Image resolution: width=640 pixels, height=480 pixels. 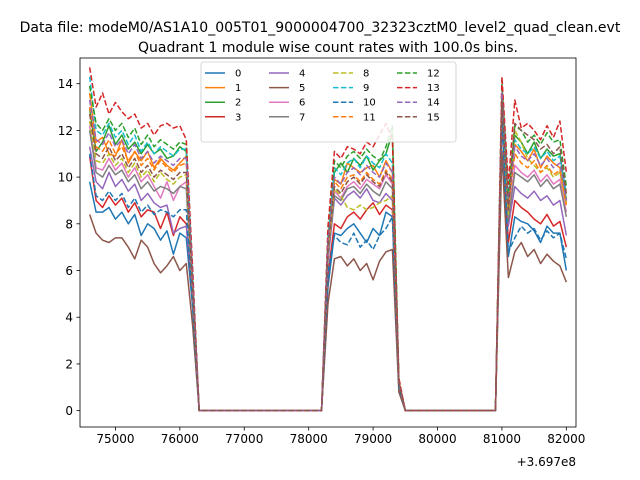 I want to click on x-tick-label: 78000, so click(x=309, y=439).